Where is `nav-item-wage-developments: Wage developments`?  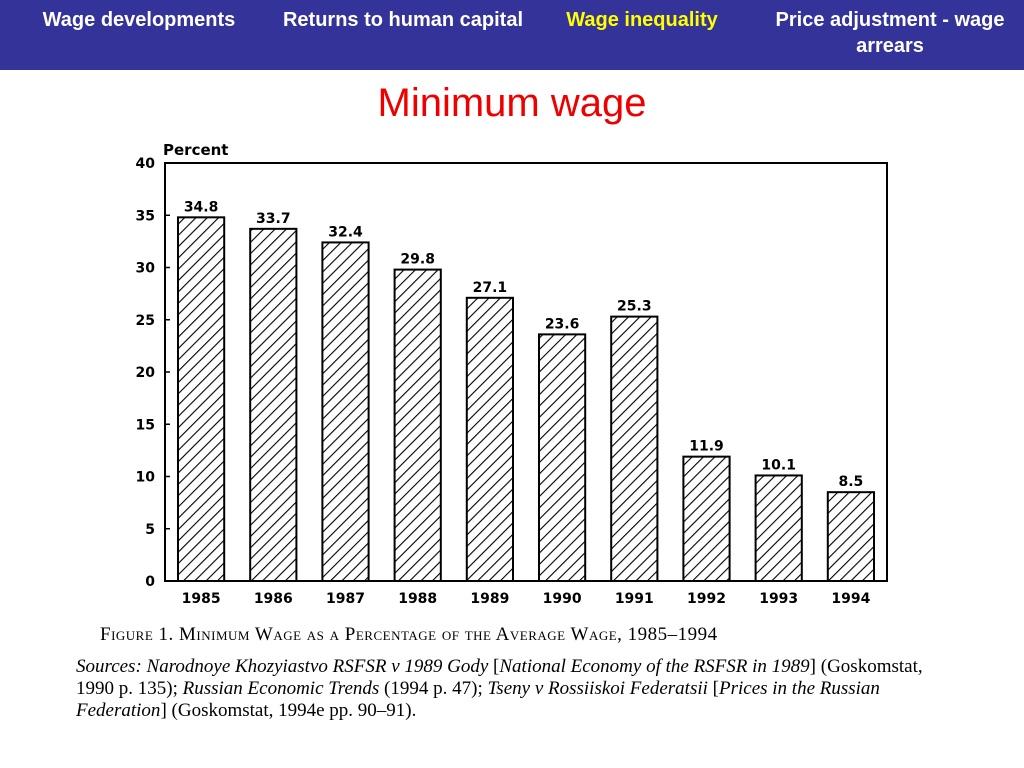
nav-item-wage-developments: Wage developments is located at coordinates (139, 20).